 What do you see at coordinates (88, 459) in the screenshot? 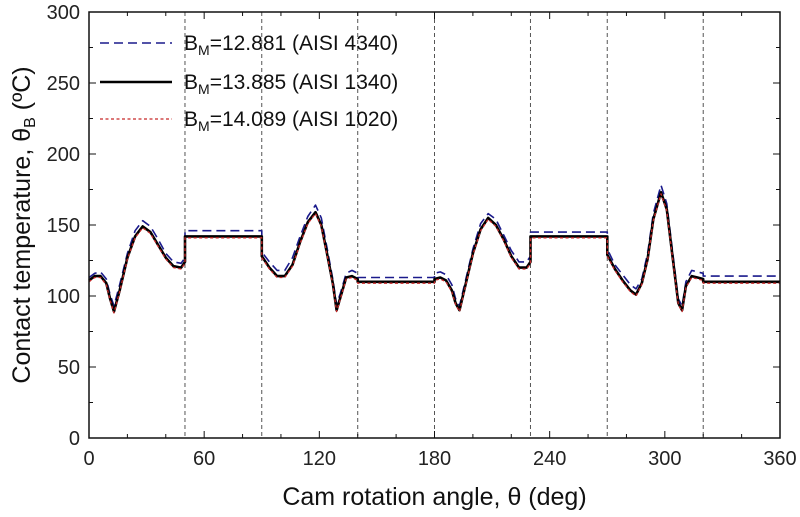
I see `x-tick-label: 0` at bounding box center [88, 459].